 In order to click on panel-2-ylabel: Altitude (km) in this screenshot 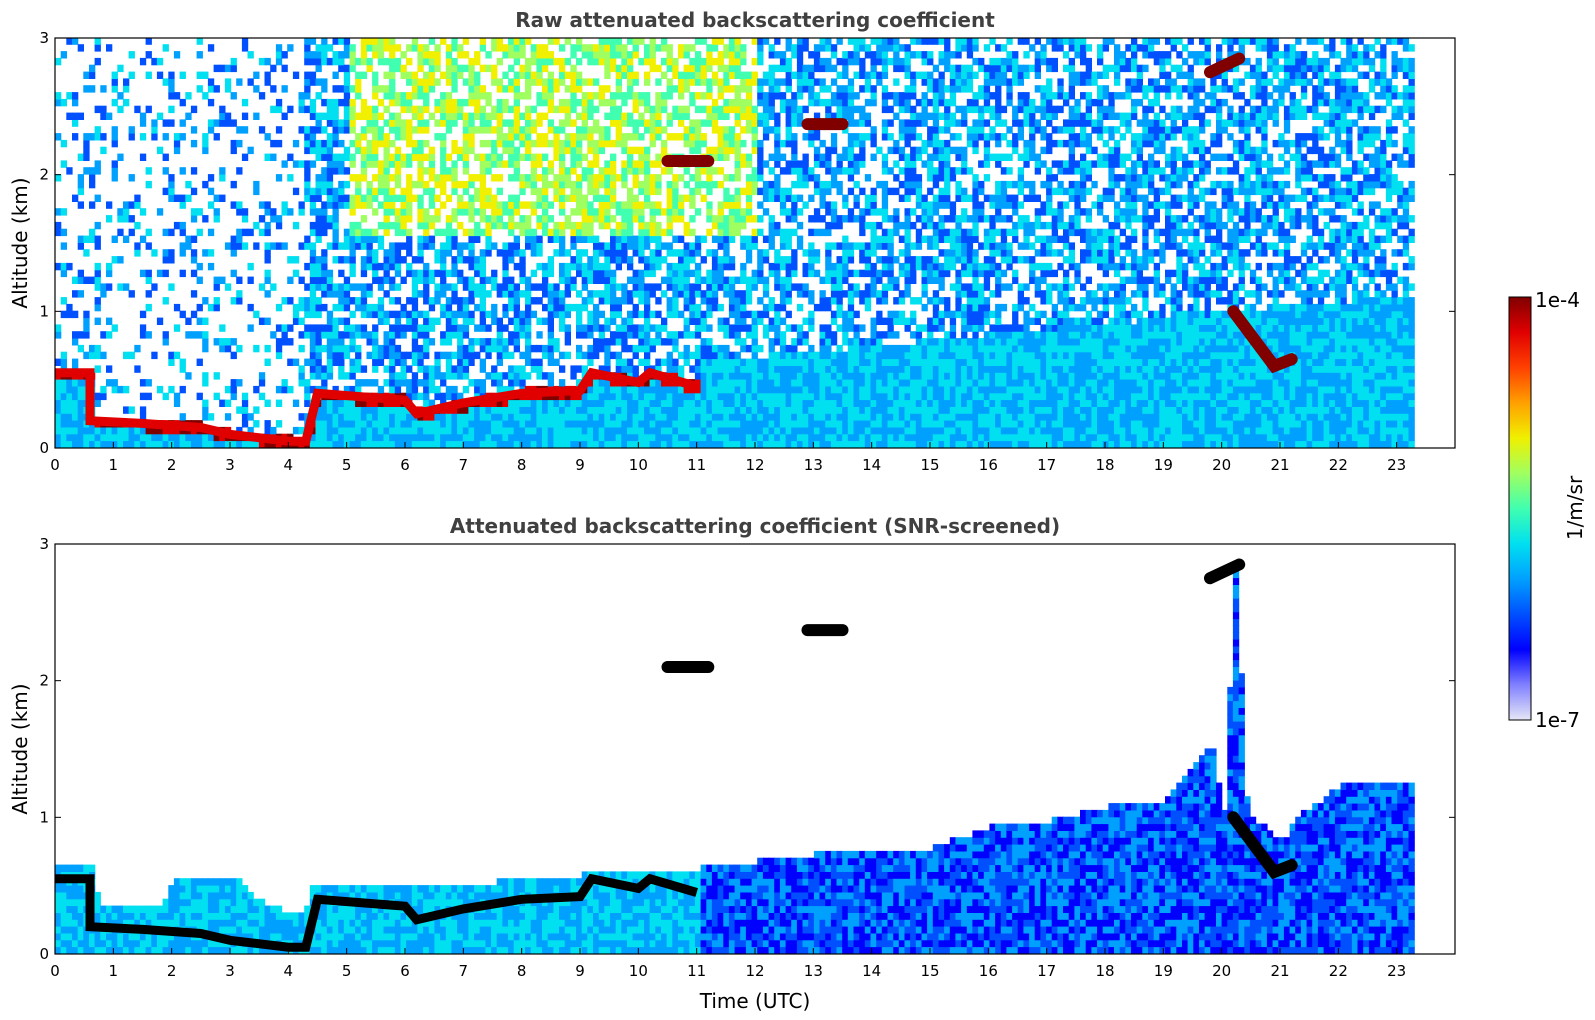, I will do `click(20, 748)`.